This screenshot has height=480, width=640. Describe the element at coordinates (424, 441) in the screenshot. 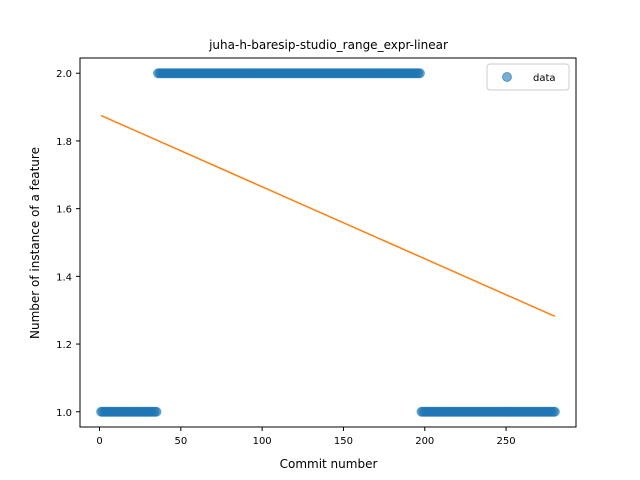

I see `x-tick-label: 200` at that location.